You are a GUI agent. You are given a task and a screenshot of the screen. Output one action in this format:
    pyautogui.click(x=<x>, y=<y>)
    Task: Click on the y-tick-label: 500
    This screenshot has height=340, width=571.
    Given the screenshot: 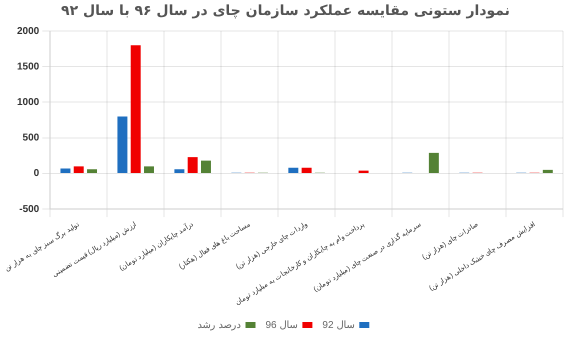 What is the action you would take?
    pyautogui.click(x=31, y=138)
    